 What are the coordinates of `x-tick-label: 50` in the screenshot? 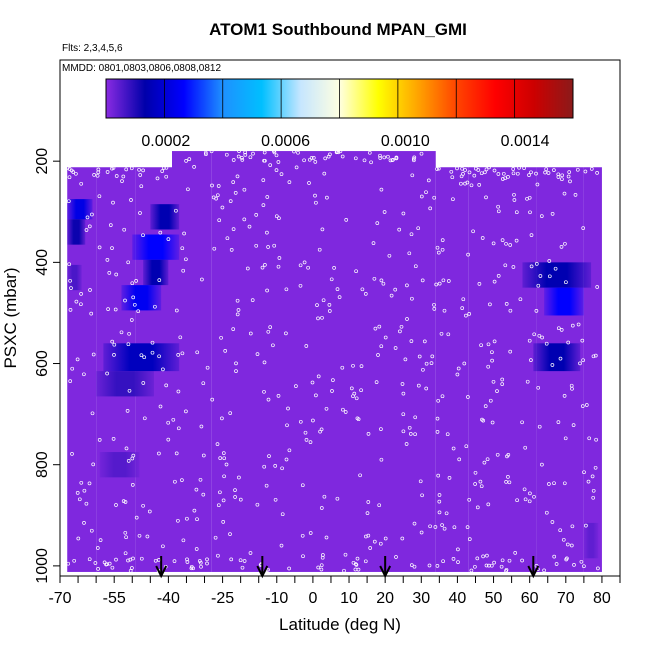 It's located at (494, 598).